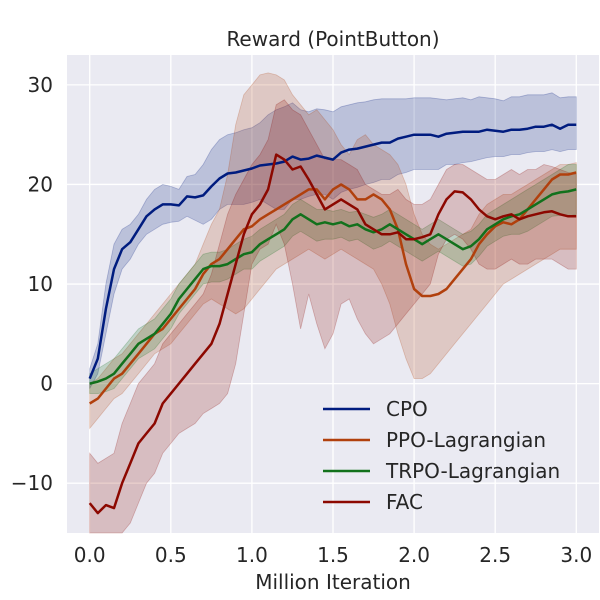  Describe the element at coordinates (333, 582) in the screenshot. I see `x-axis-label: Million Iteration` at that location.